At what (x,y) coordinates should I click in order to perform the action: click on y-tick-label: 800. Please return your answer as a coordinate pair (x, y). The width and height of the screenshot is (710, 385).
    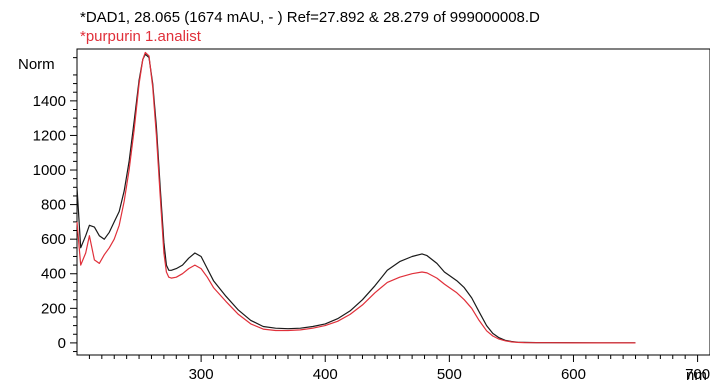
    Looking at the image, I should click on (53, 205).